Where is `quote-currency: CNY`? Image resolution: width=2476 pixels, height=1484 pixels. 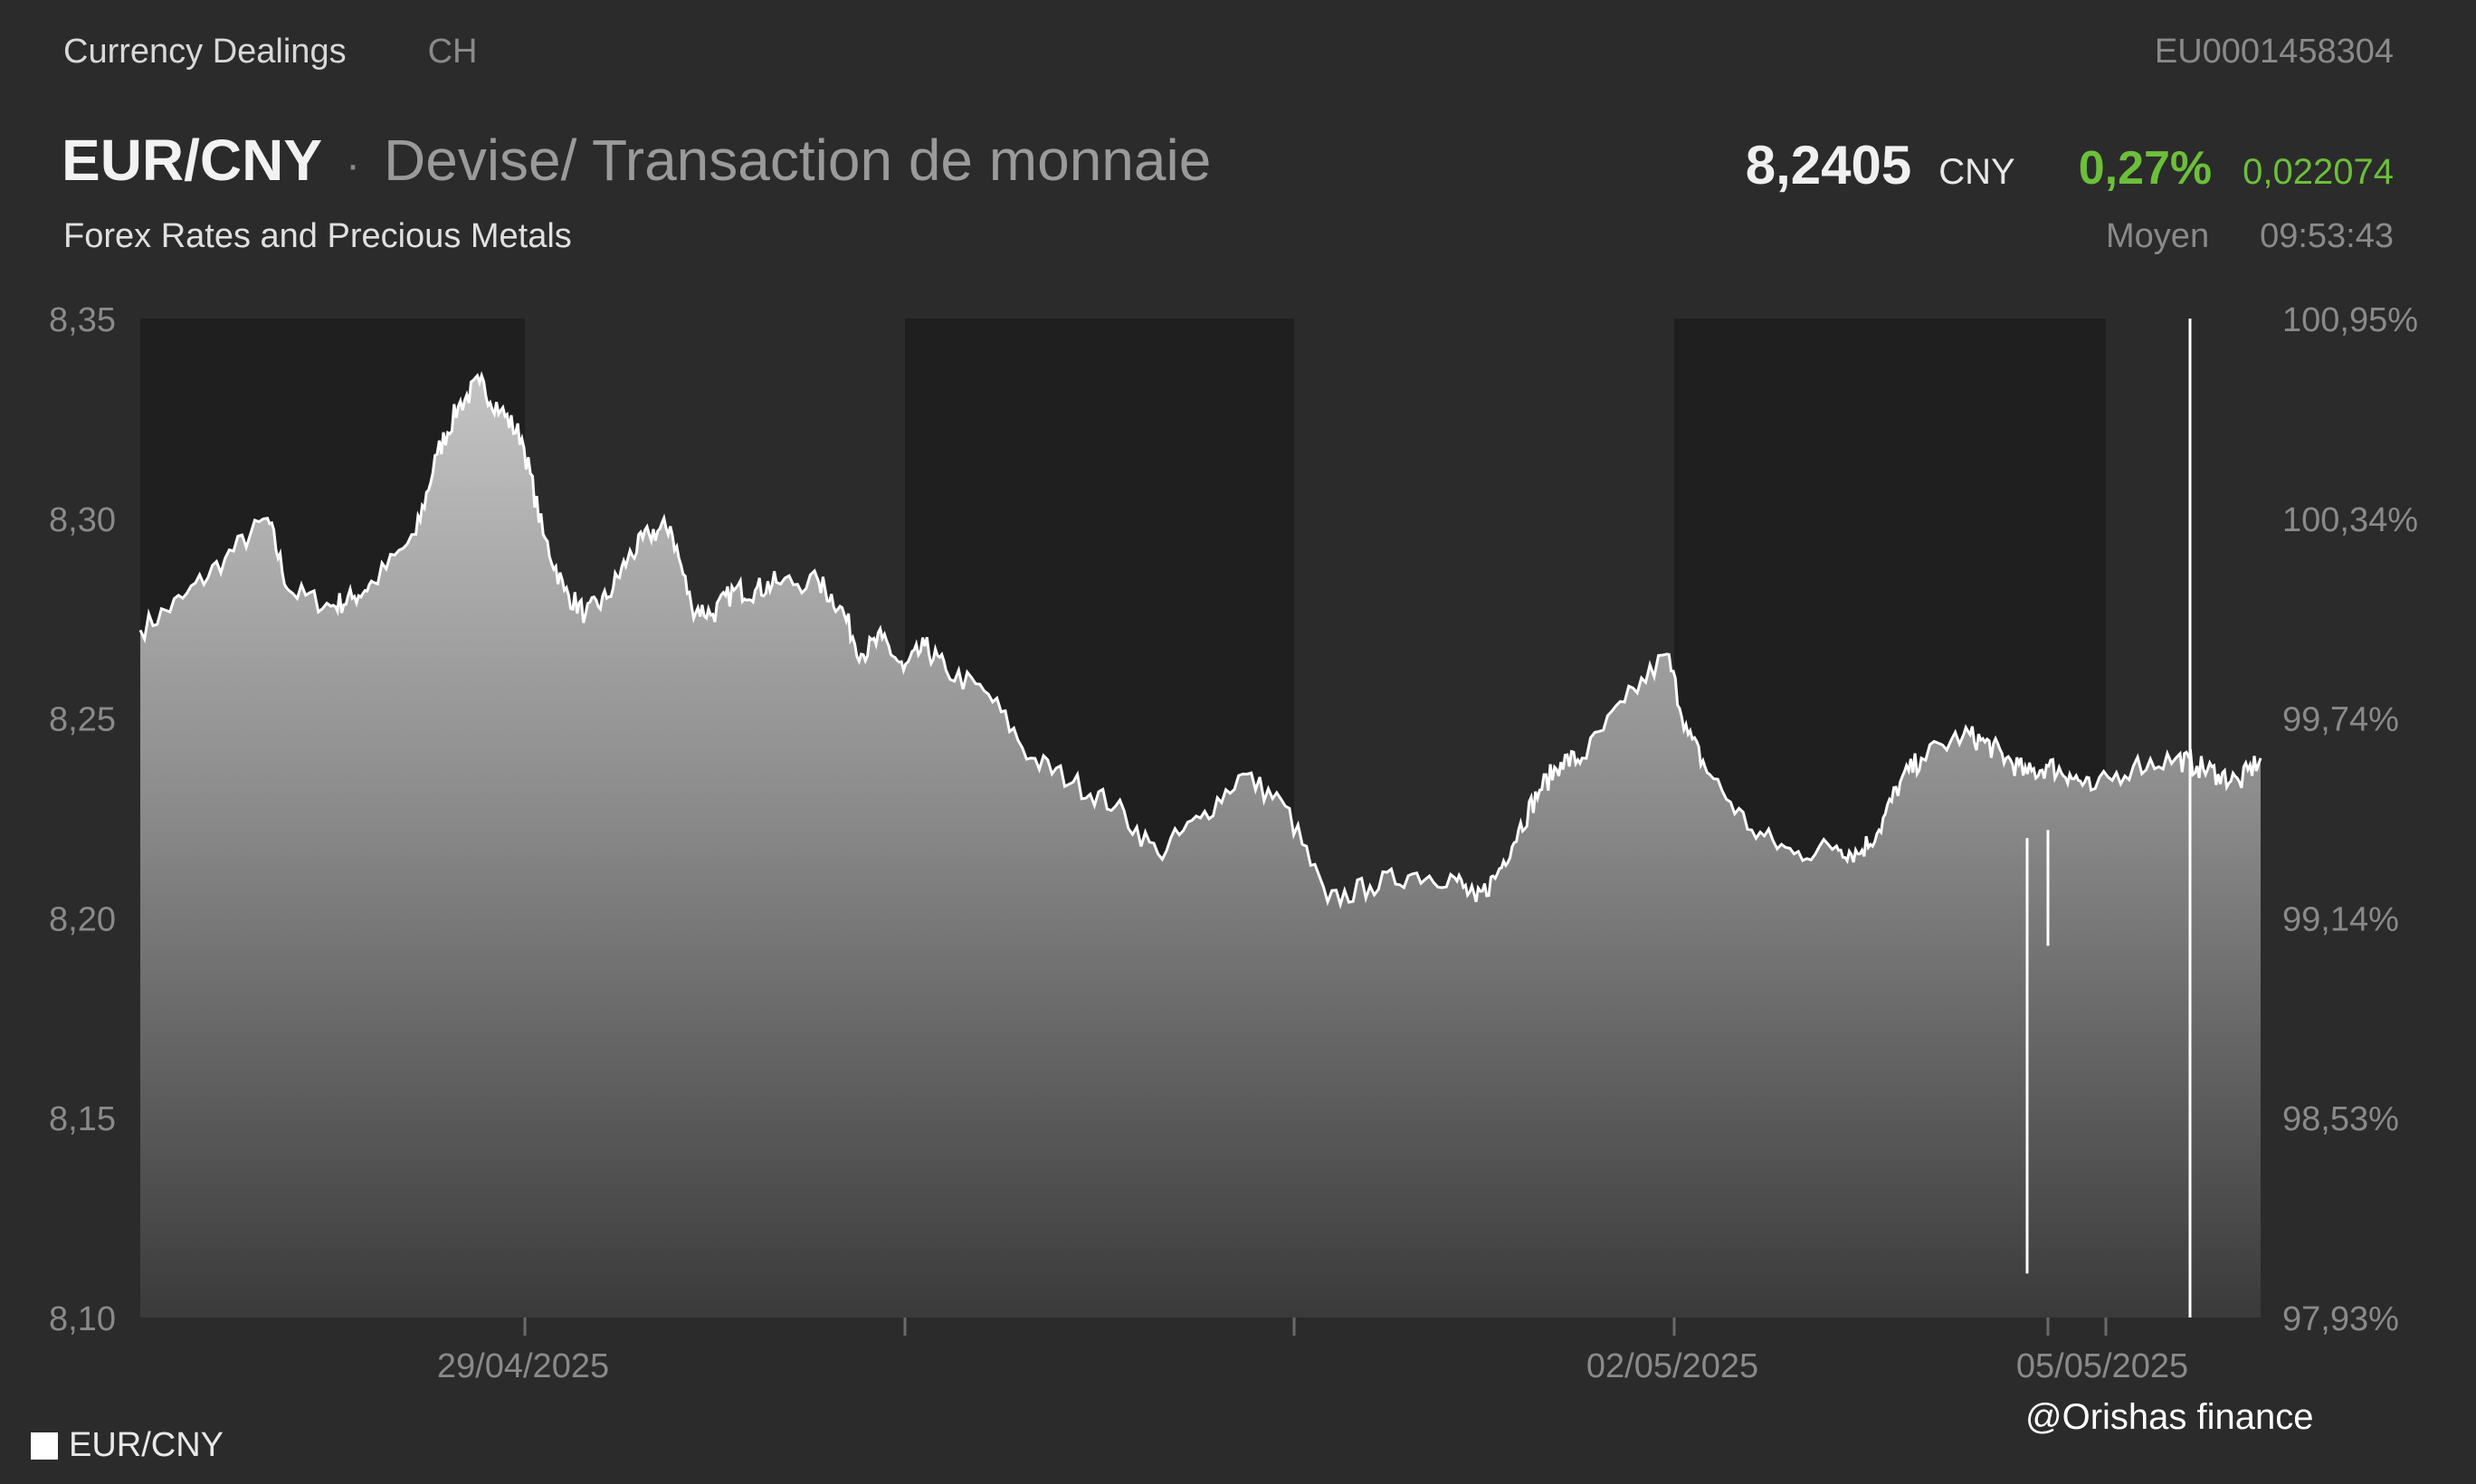 quote-currency: CNY is located at coordinates (1976, 172).